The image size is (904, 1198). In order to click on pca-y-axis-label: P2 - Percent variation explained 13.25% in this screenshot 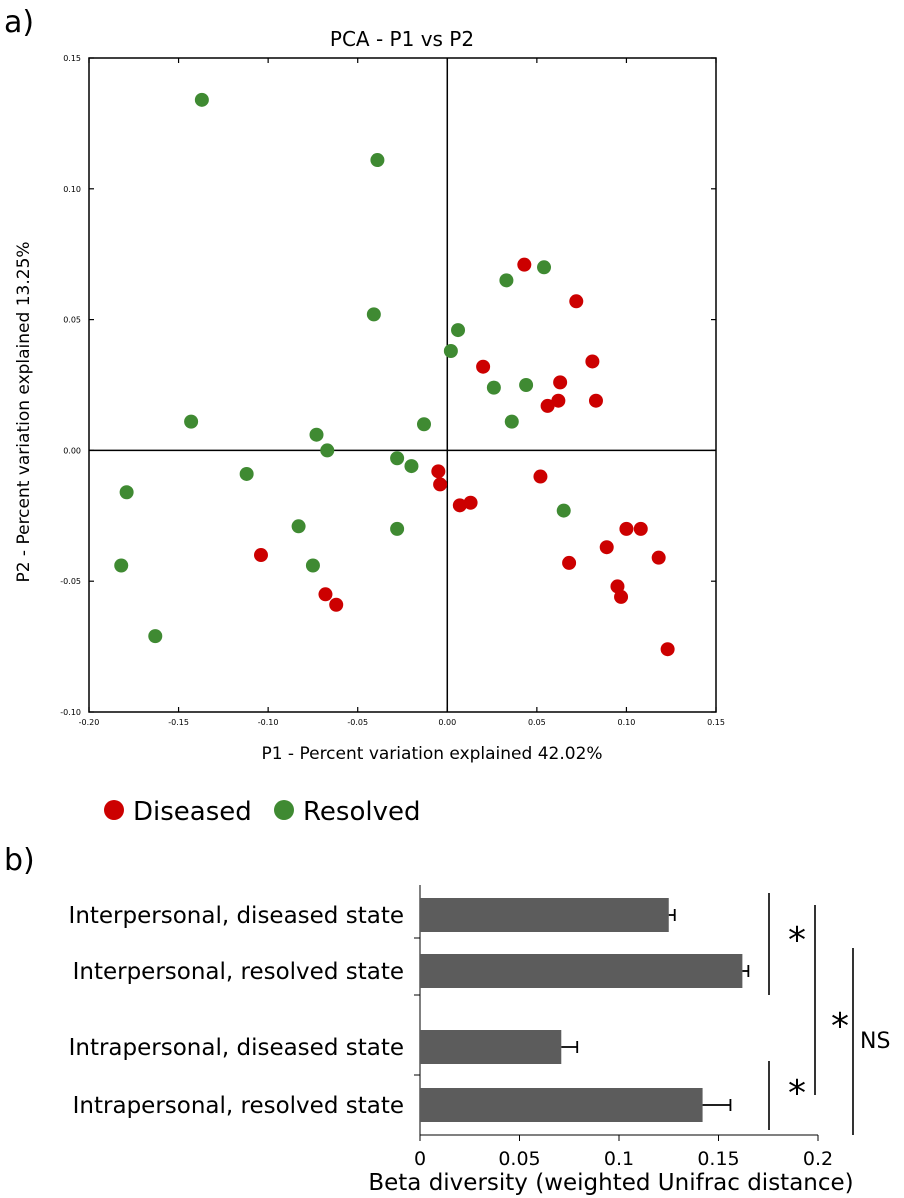, I will do `click(24, 411)`.